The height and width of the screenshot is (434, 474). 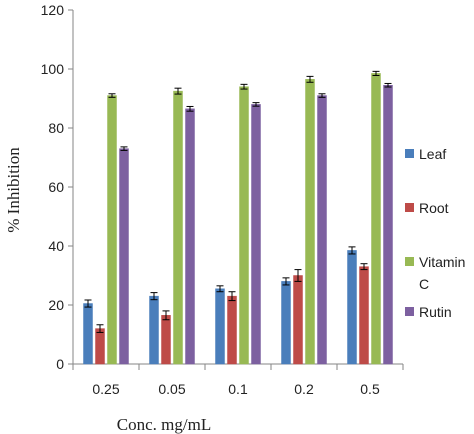 I want to click on legend: Leaf Root Vitamin C Rutin, so click(x=435, y=233).